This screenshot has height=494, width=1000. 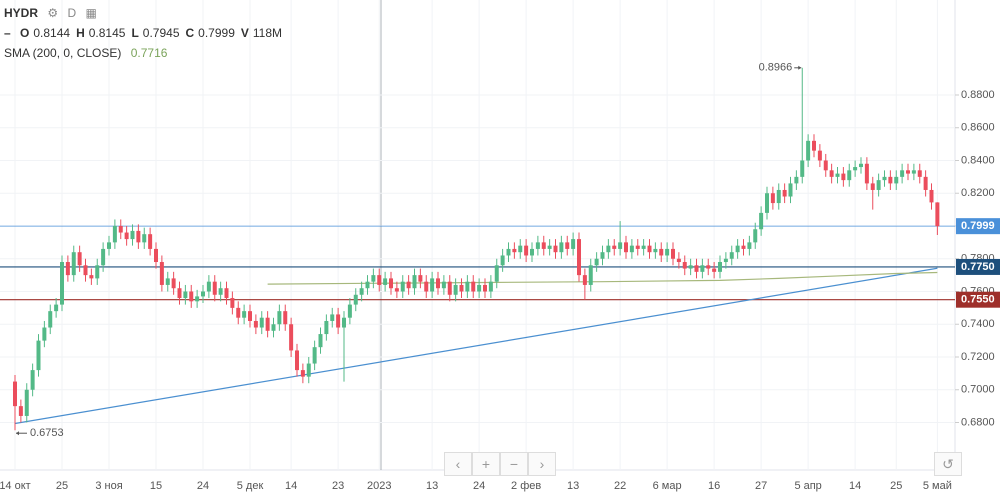 What do you see at coordinates (47, 433) in the screenshot?
I see `annotation-label: 0.6753` at bounding box center [47, 433].